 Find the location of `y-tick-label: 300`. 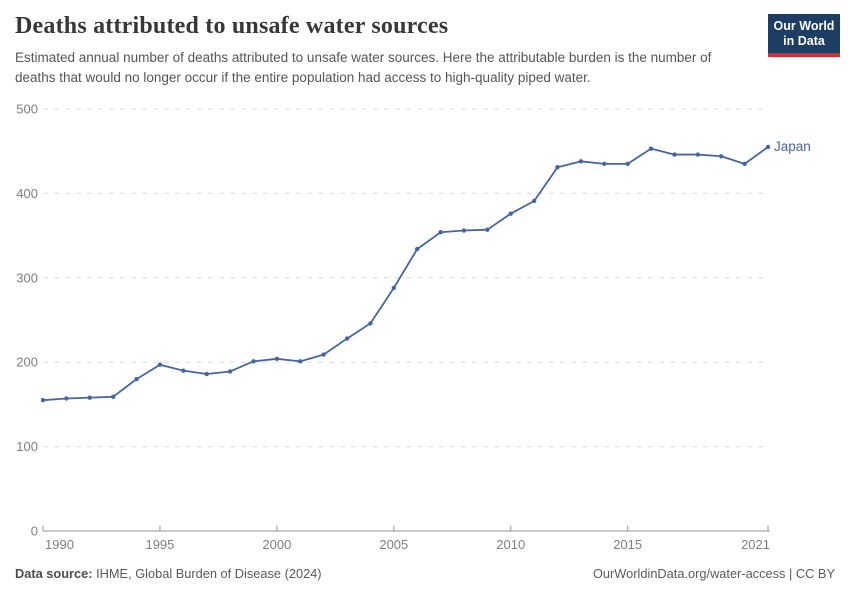

y-tick-label: 300 is located at coordinates (27, 277).